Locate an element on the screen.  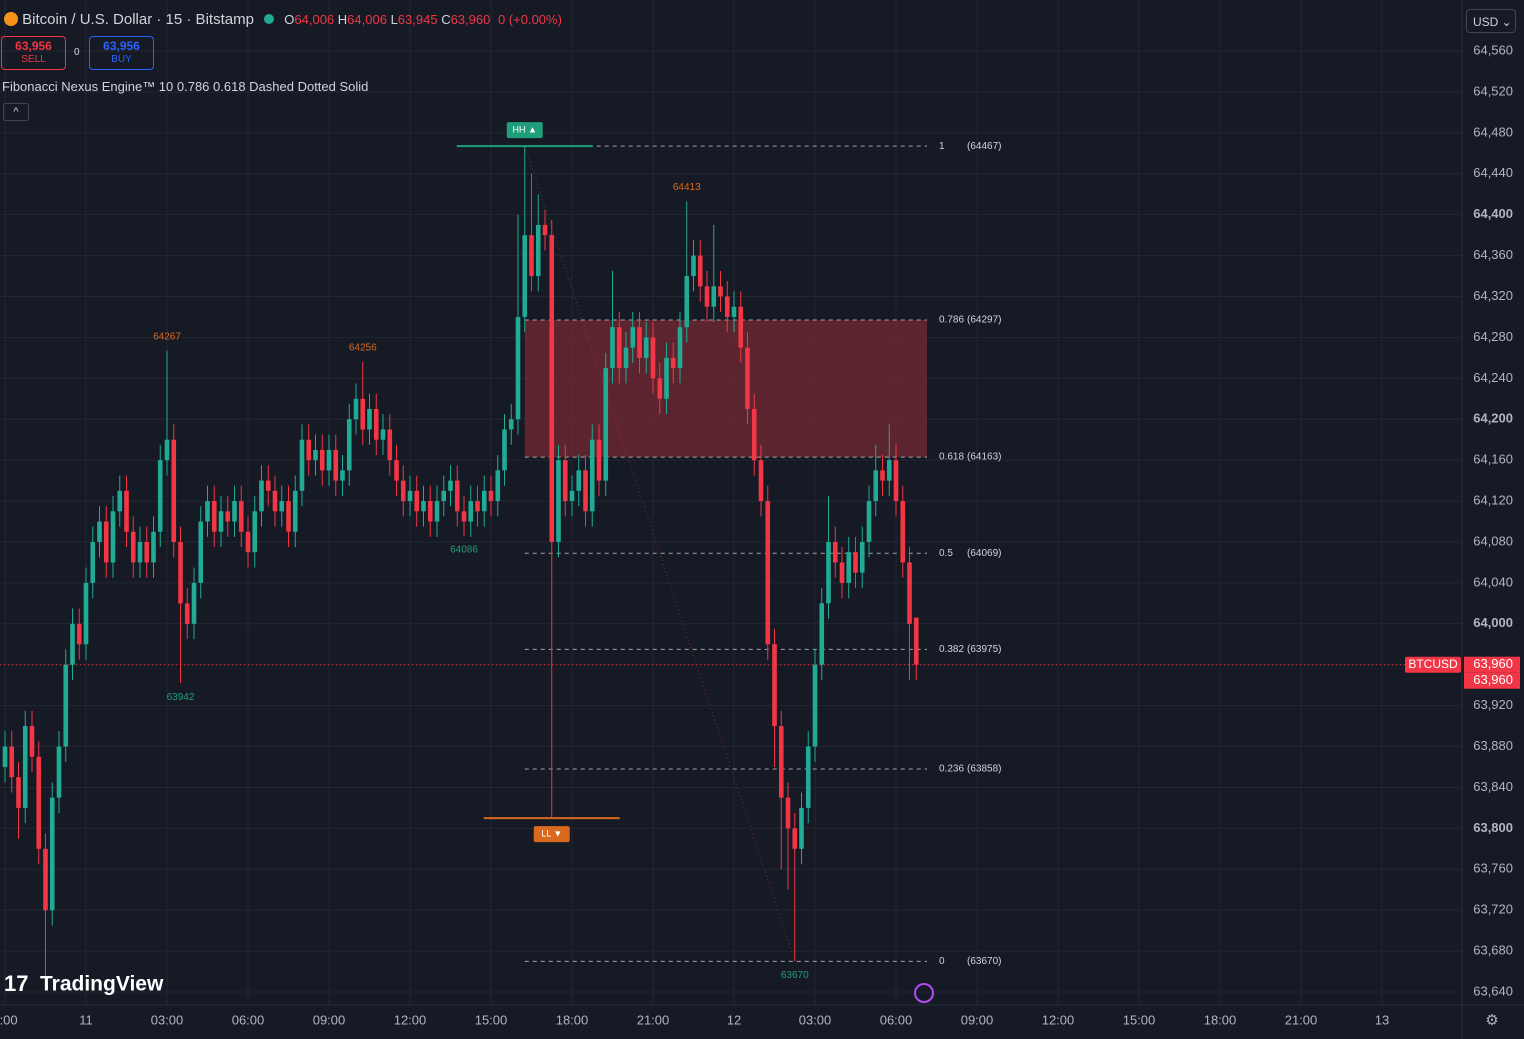
y-tick-label: 63,760 is located at coordinates (1493, 868).